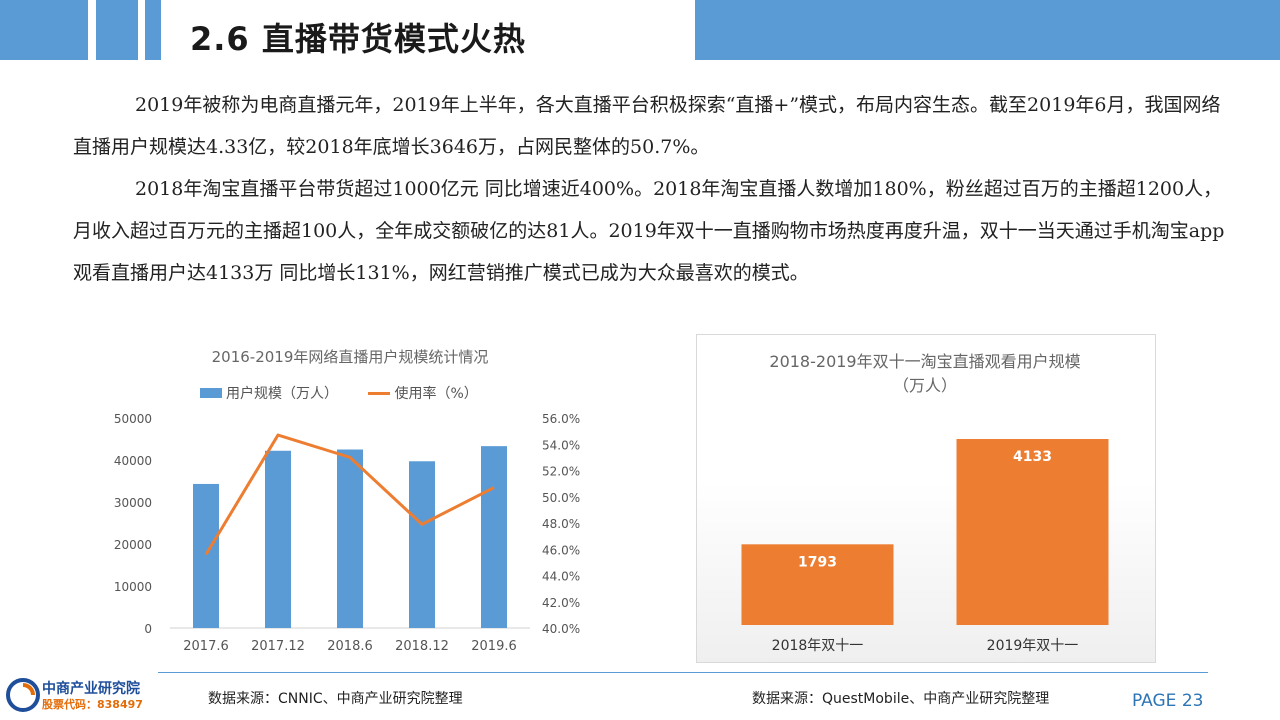 This screenshot has height=720, width=1280. Describe the element at coordinates (436, 394) in the screenshot. I see `legend-line-label: 使用率（%）` at that location.